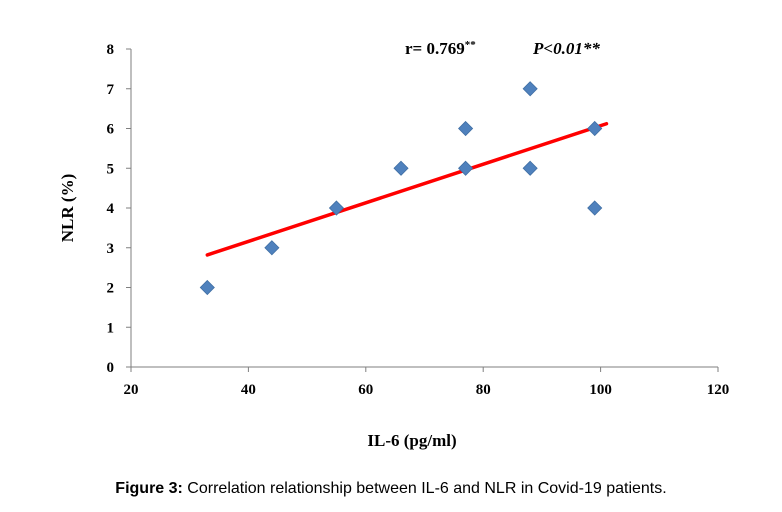 The image size is (782, 512). What do you see at coordinates (718, 390) in the screenshot?
I see `x-tick-label: 120` at bounding box center [718, 390].